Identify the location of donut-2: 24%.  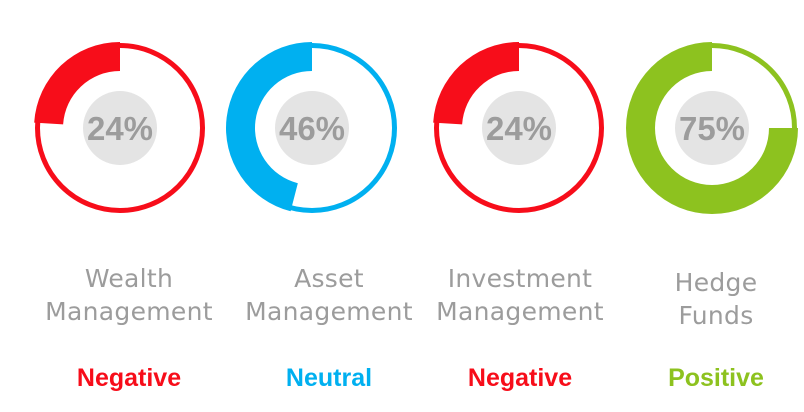
(518, 127).